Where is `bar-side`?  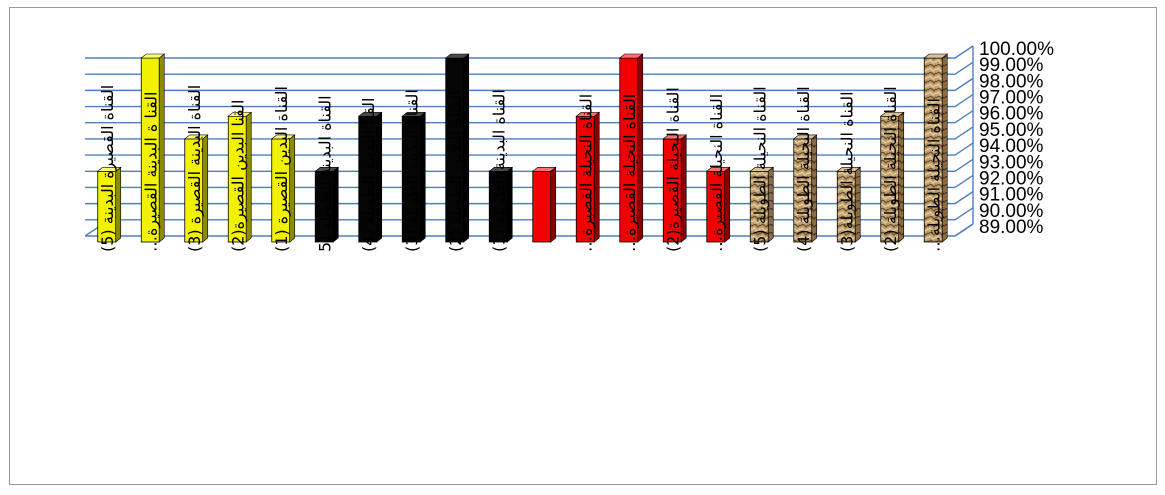
bar-side is located at coordinates (553, 204).